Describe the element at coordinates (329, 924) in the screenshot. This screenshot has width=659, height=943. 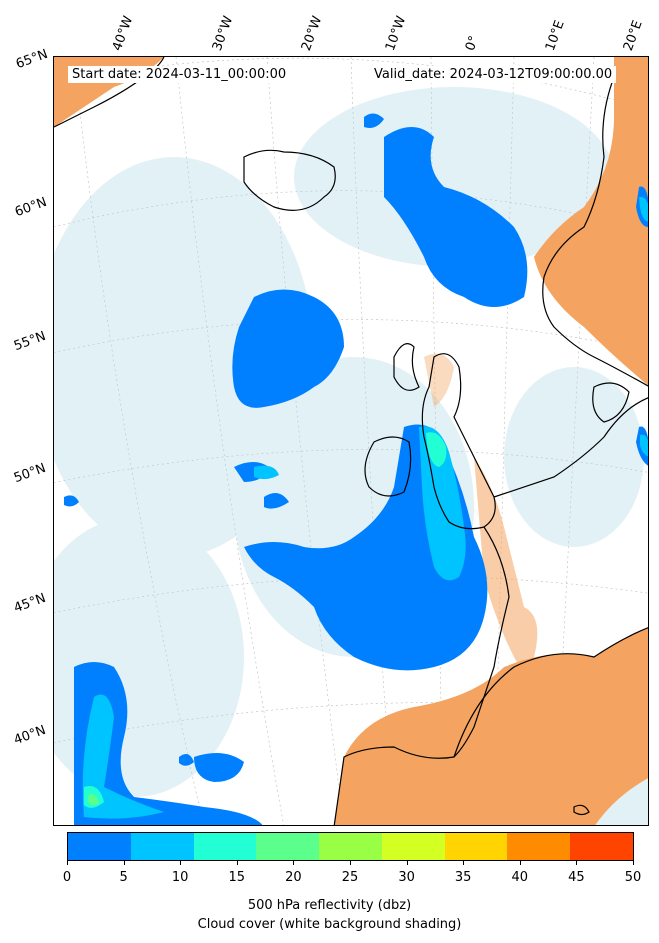
I see `colorbar-subtitle: Cloud cover (white background shading)` at that location.